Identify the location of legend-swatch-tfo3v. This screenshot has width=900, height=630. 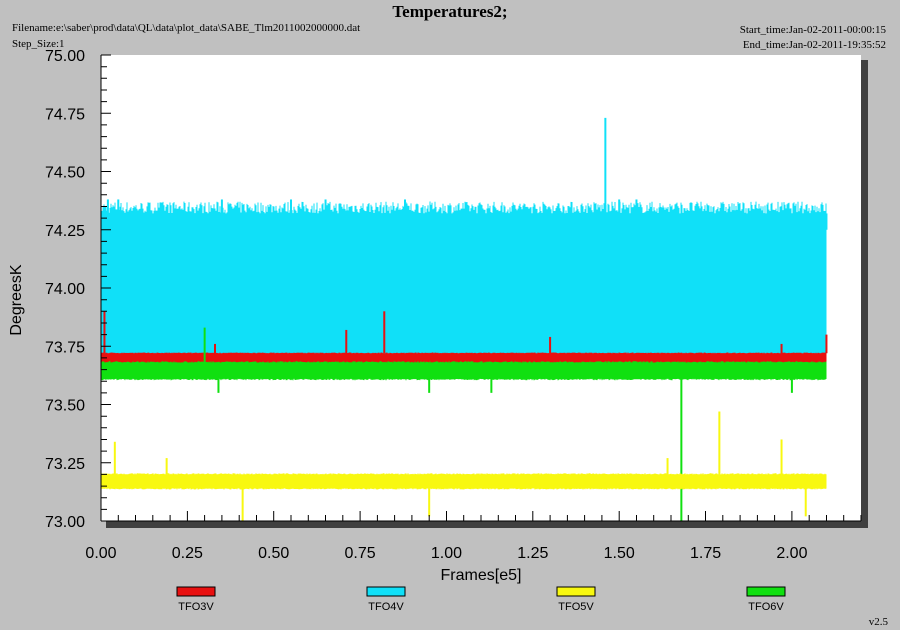
(196, 591).